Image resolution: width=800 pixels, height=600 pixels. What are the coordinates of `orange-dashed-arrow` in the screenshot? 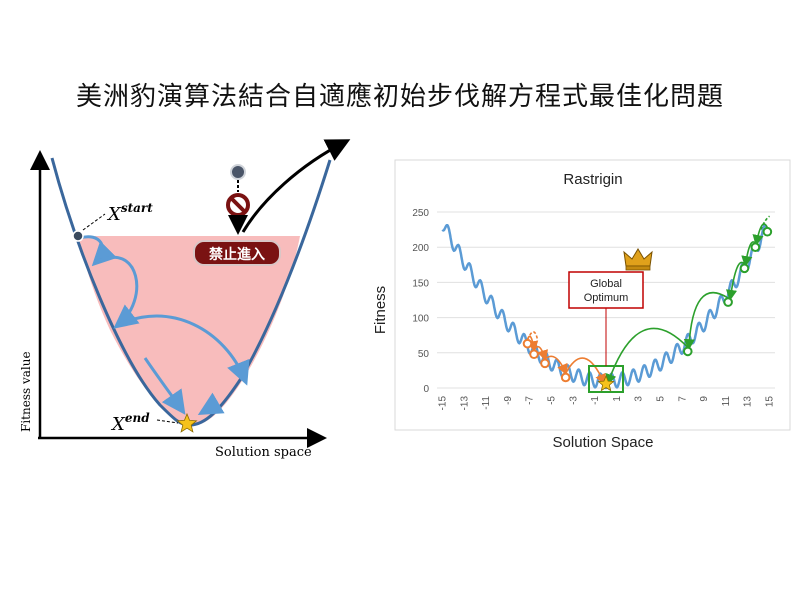 It's located at (532, 335).